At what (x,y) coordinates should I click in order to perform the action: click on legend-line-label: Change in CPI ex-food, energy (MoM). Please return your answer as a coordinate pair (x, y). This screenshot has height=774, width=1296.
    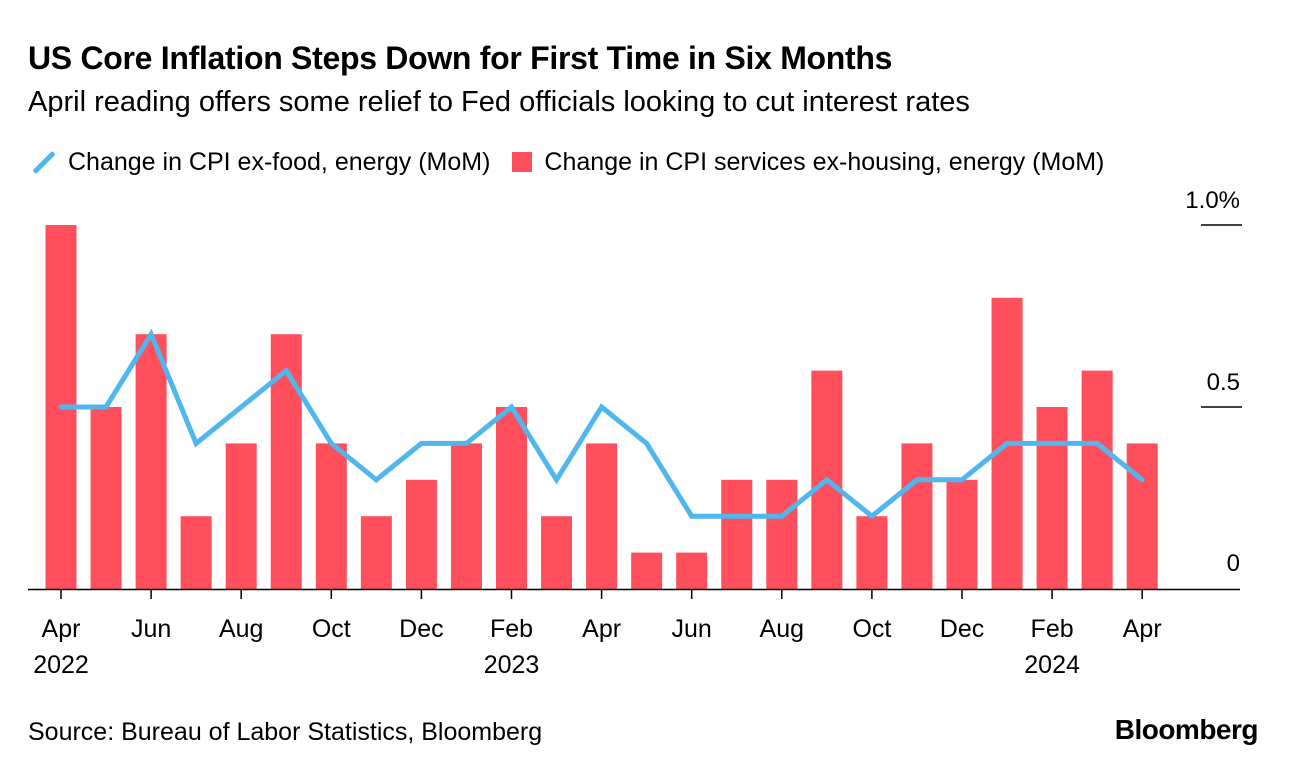
    Looking at the image, I should click on (279, 161).